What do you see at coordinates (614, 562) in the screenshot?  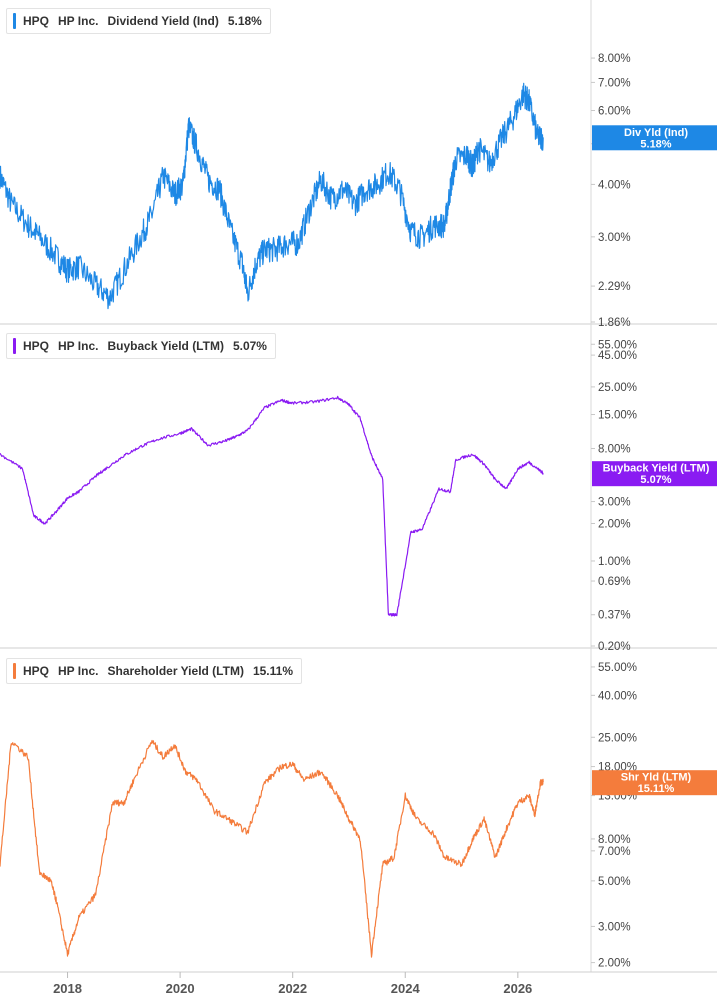 I see `y-tick-label: 1.00%` at bounding box center [614, 562].